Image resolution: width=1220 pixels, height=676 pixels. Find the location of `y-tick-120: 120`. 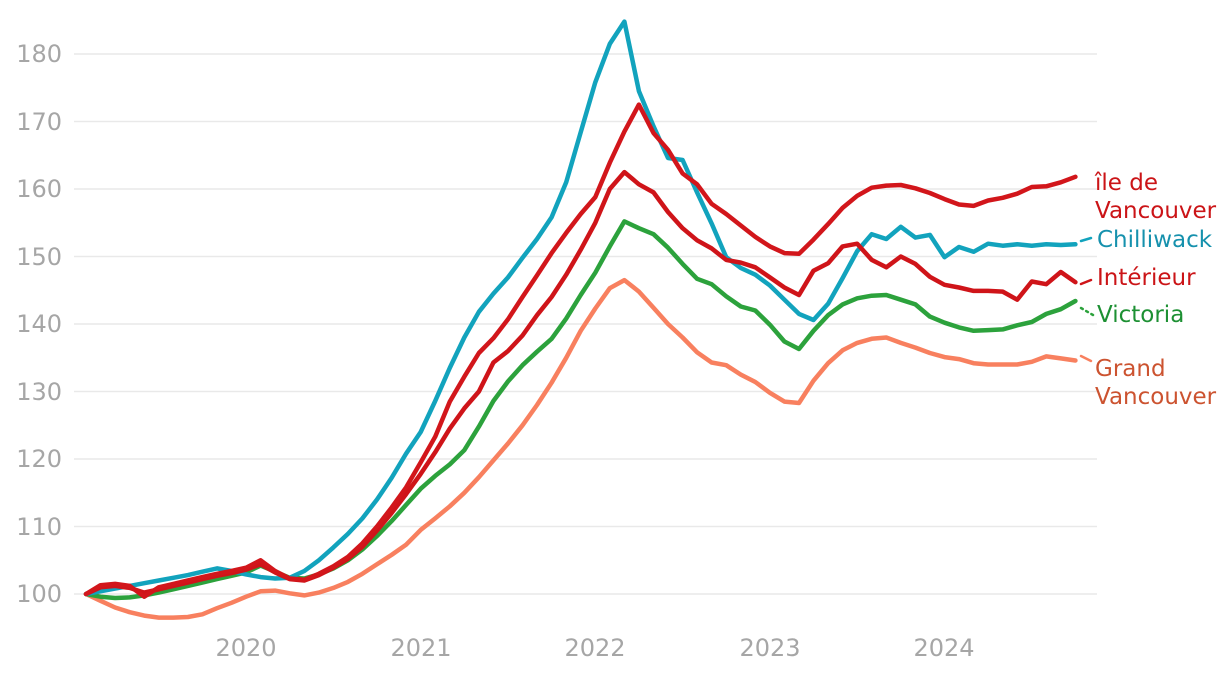

y-tick-120: 120 is located at coordinates (39, 459).